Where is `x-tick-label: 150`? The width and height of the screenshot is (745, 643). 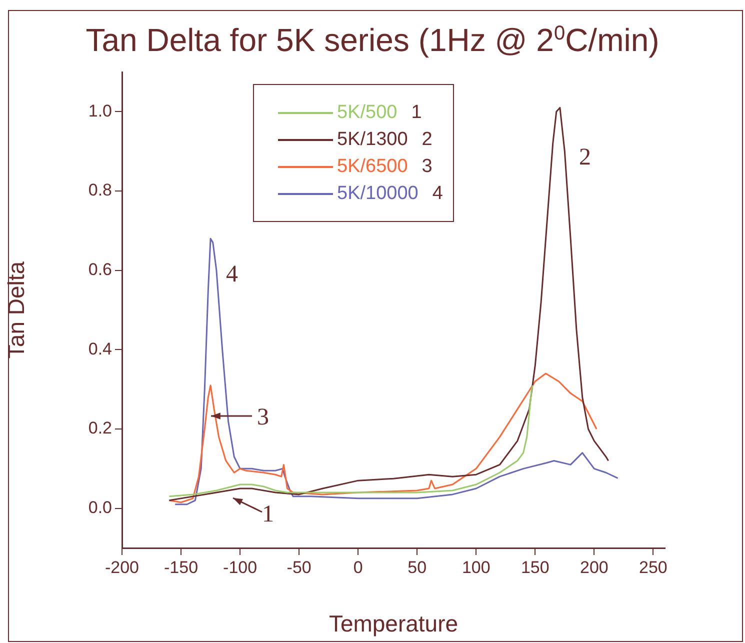
x-tick-label: 150 is located at coordinates (535, 567).